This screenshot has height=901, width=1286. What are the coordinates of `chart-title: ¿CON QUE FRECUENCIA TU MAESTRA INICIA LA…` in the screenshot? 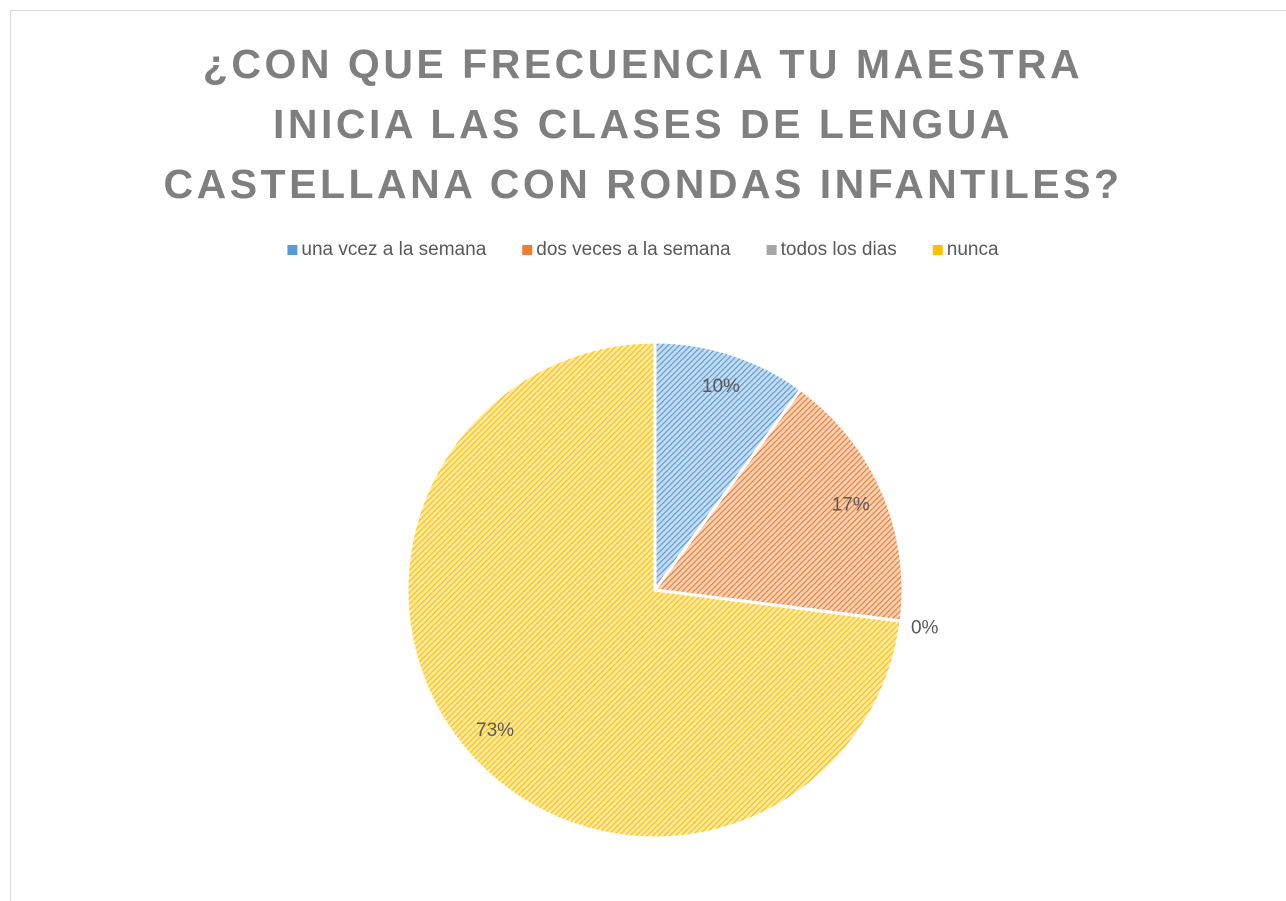 It's located at (643, 124).